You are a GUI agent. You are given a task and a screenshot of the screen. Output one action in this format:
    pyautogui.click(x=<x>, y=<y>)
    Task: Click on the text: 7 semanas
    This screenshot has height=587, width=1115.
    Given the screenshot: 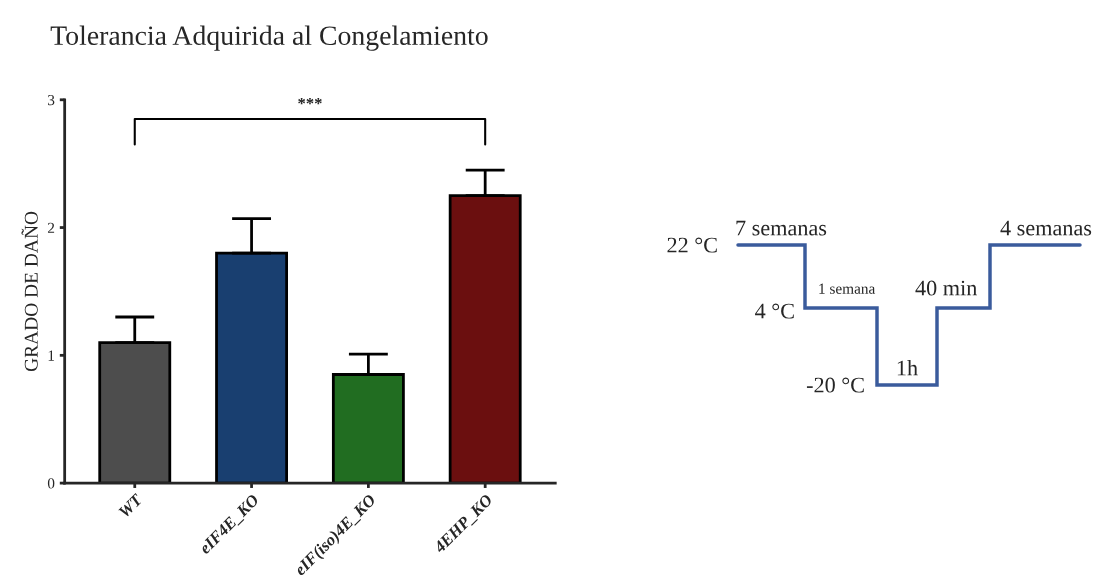 What is the action you would take?
    pyautogui.click(x=781, y=228)
    